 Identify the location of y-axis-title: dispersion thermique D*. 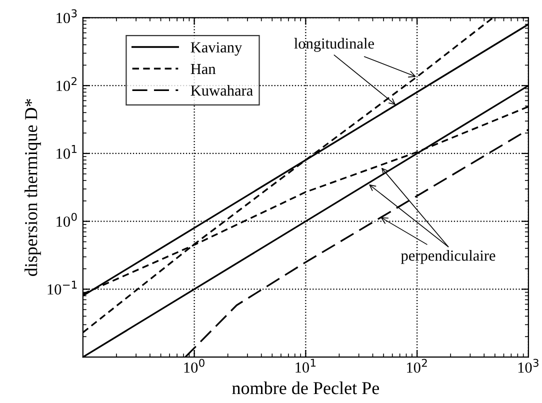
(32, 187).